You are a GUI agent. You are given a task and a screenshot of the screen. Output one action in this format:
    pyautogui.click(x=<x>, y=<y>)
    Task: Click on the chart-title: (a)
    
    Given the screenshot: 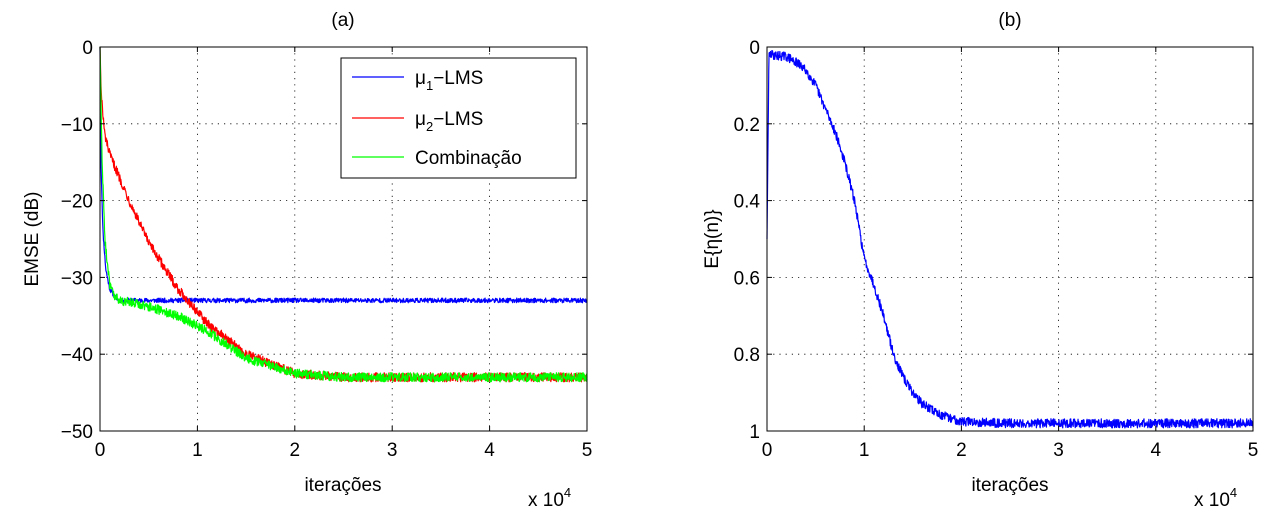 What is the action you would take?
    pyautogui.click(x=342, y=20)
    